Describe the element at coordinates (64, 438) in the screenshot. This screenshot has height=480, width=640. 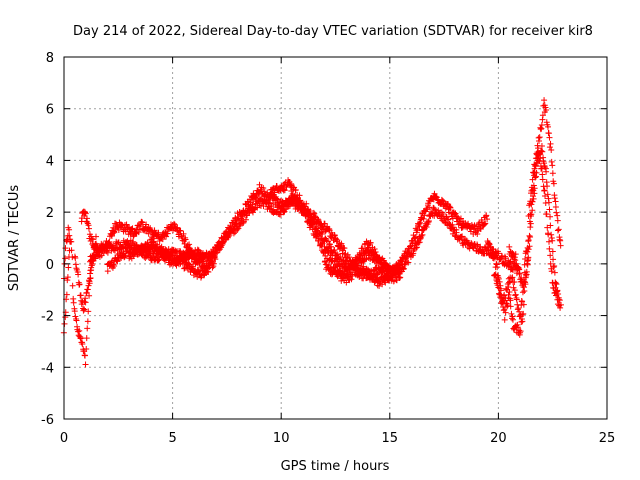
I see `x-tick-label: 0` at that location.